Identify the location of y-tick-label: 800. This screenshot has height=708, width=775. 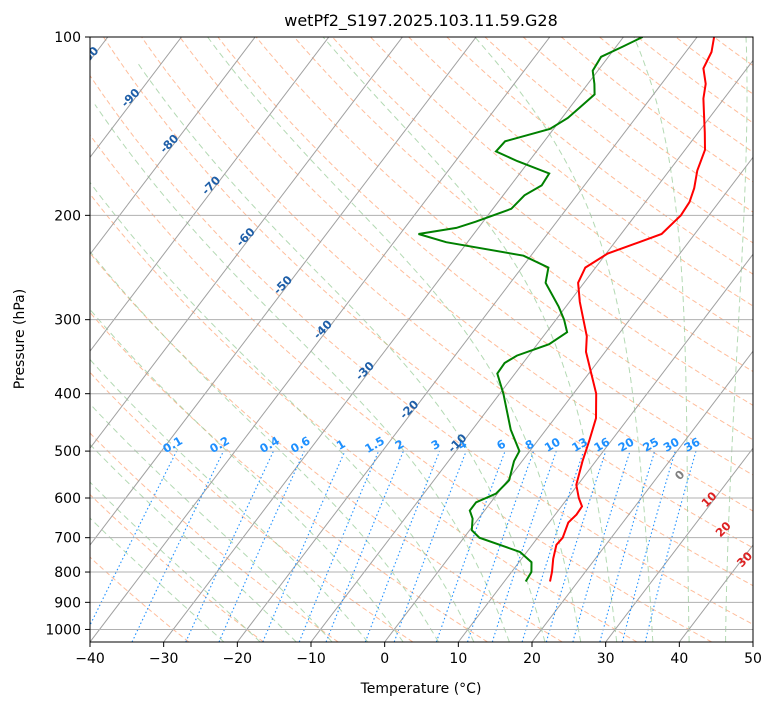
(67, 573).